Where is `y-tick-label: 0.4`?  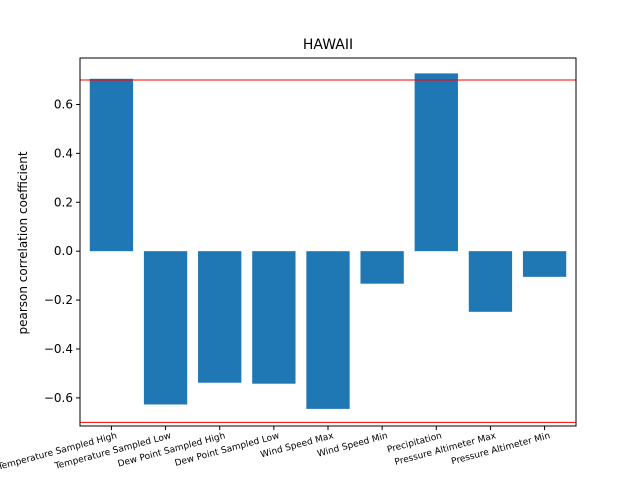
y-tick-label: 0.4 is located at coordinates (63, 153).